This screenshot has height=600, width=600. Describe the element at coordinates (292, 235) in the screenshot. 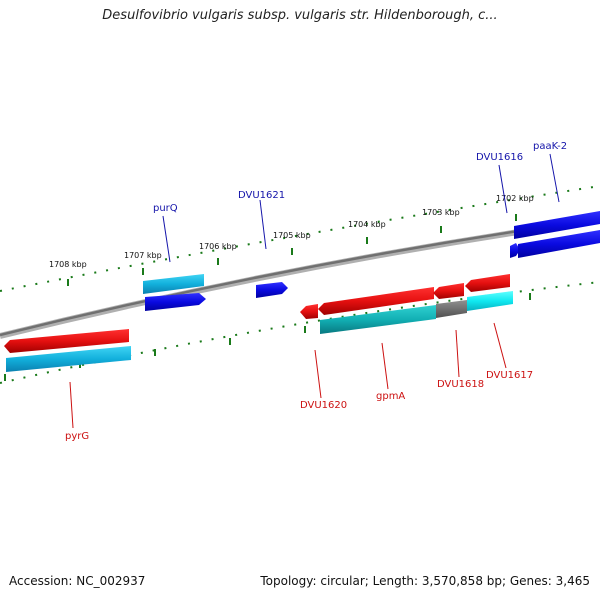

I see `tick-label: 1705 kbp` at that location.